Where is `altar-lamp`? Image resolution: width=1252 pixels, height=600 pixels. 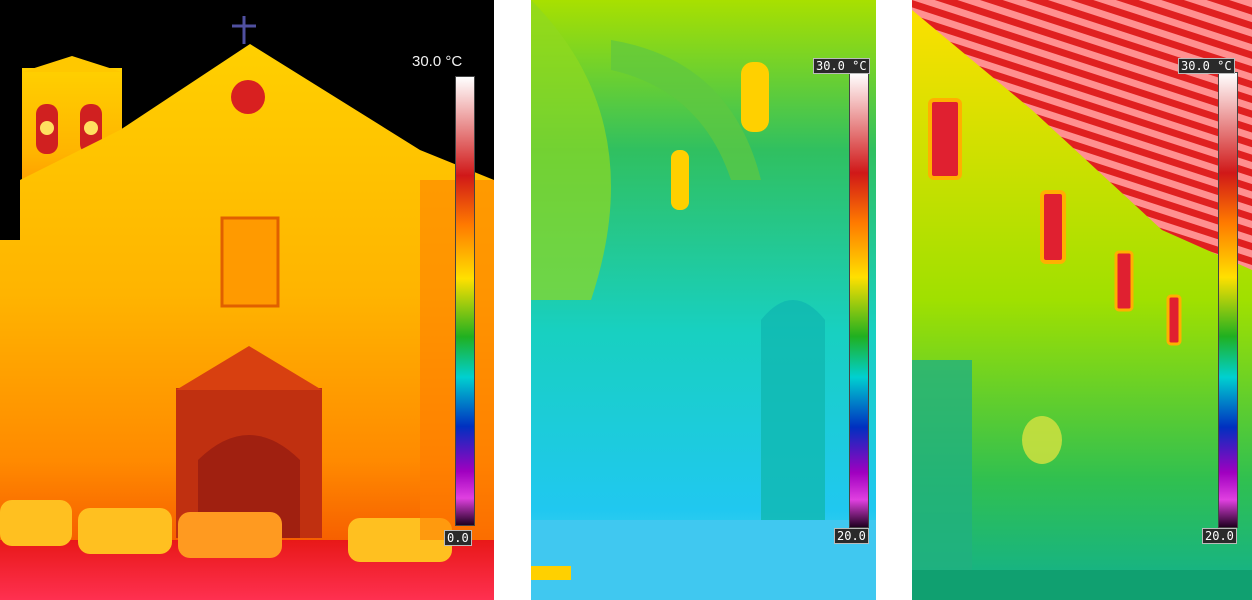
altar-lamp is located at coordinates (1042, 440).